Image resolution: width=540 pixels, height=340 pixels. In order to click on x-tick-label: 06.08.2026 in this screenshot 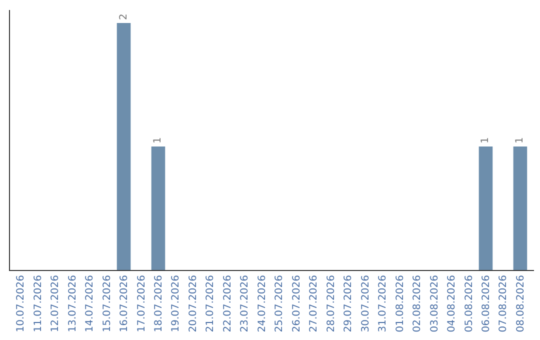, I will do `click(486, 303)`.